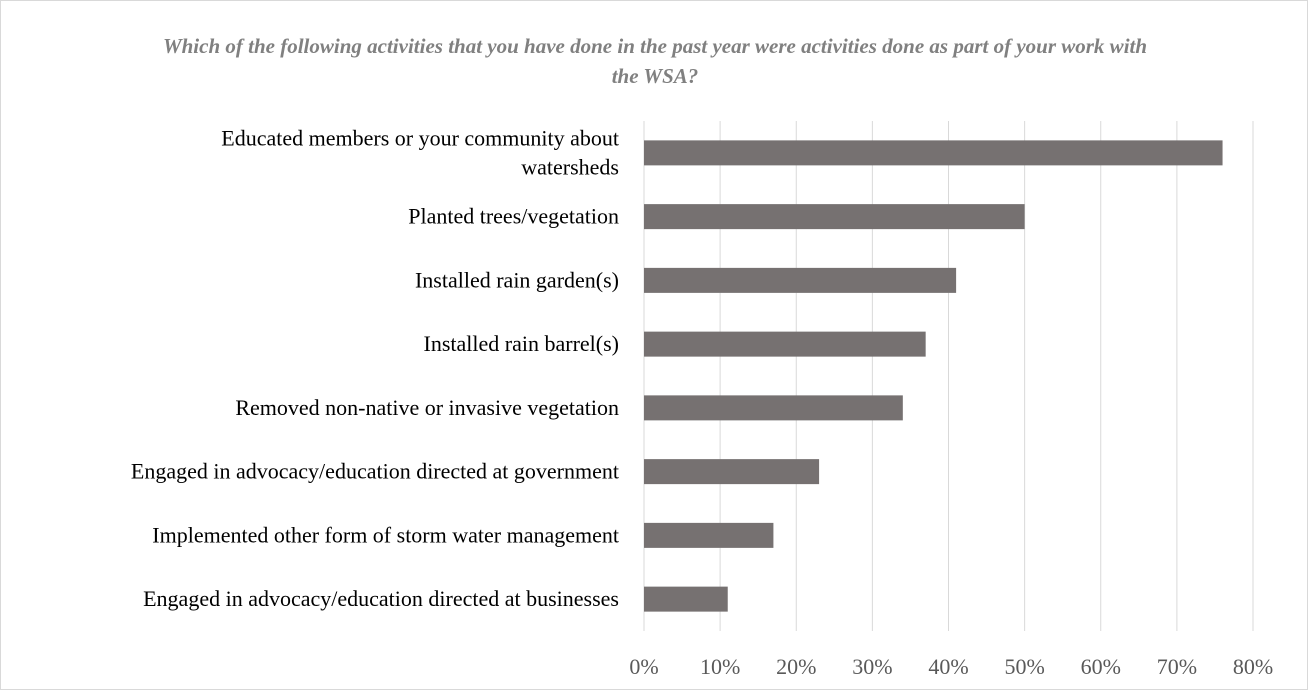 The image size is (1308, 690). I want to click on x-tick-label: 30%, so click(872, 666).